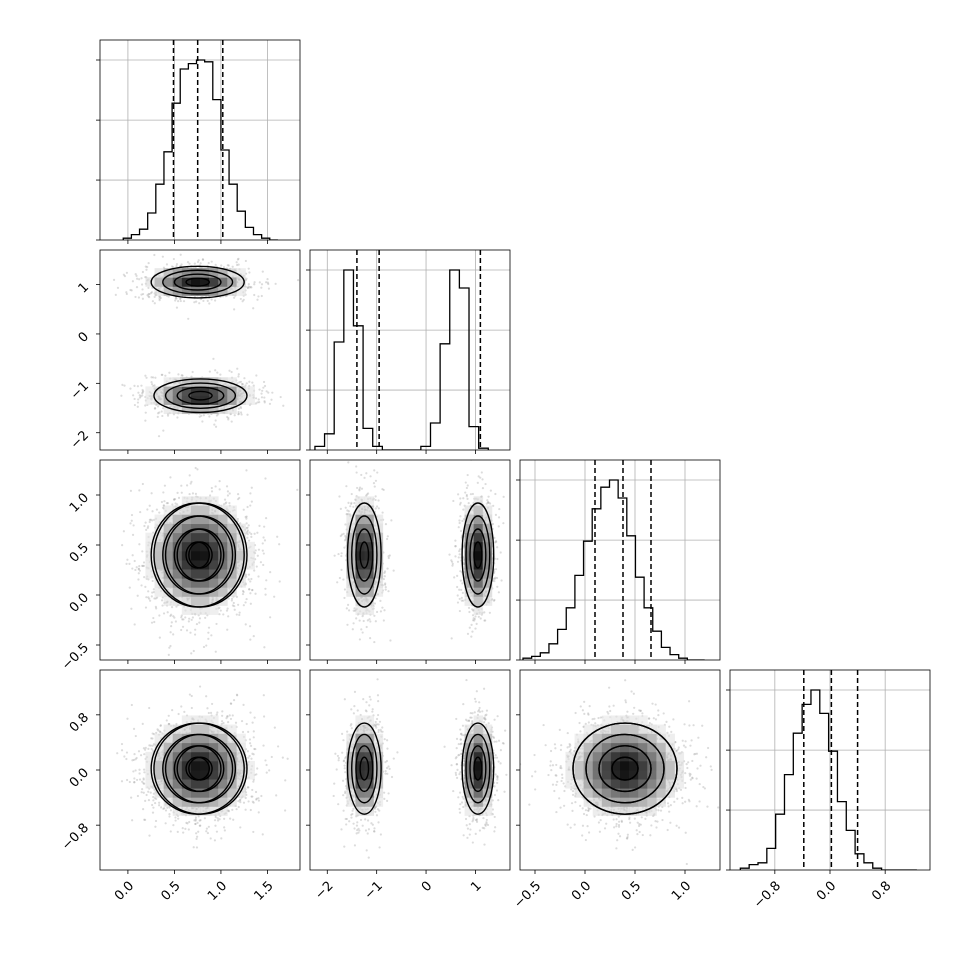 The width and height of the screenshot is (970, 970). What do you see at coordinates (200, 350) in the screenshot?
I see `panel-frame` at bounding box center [200, 350].